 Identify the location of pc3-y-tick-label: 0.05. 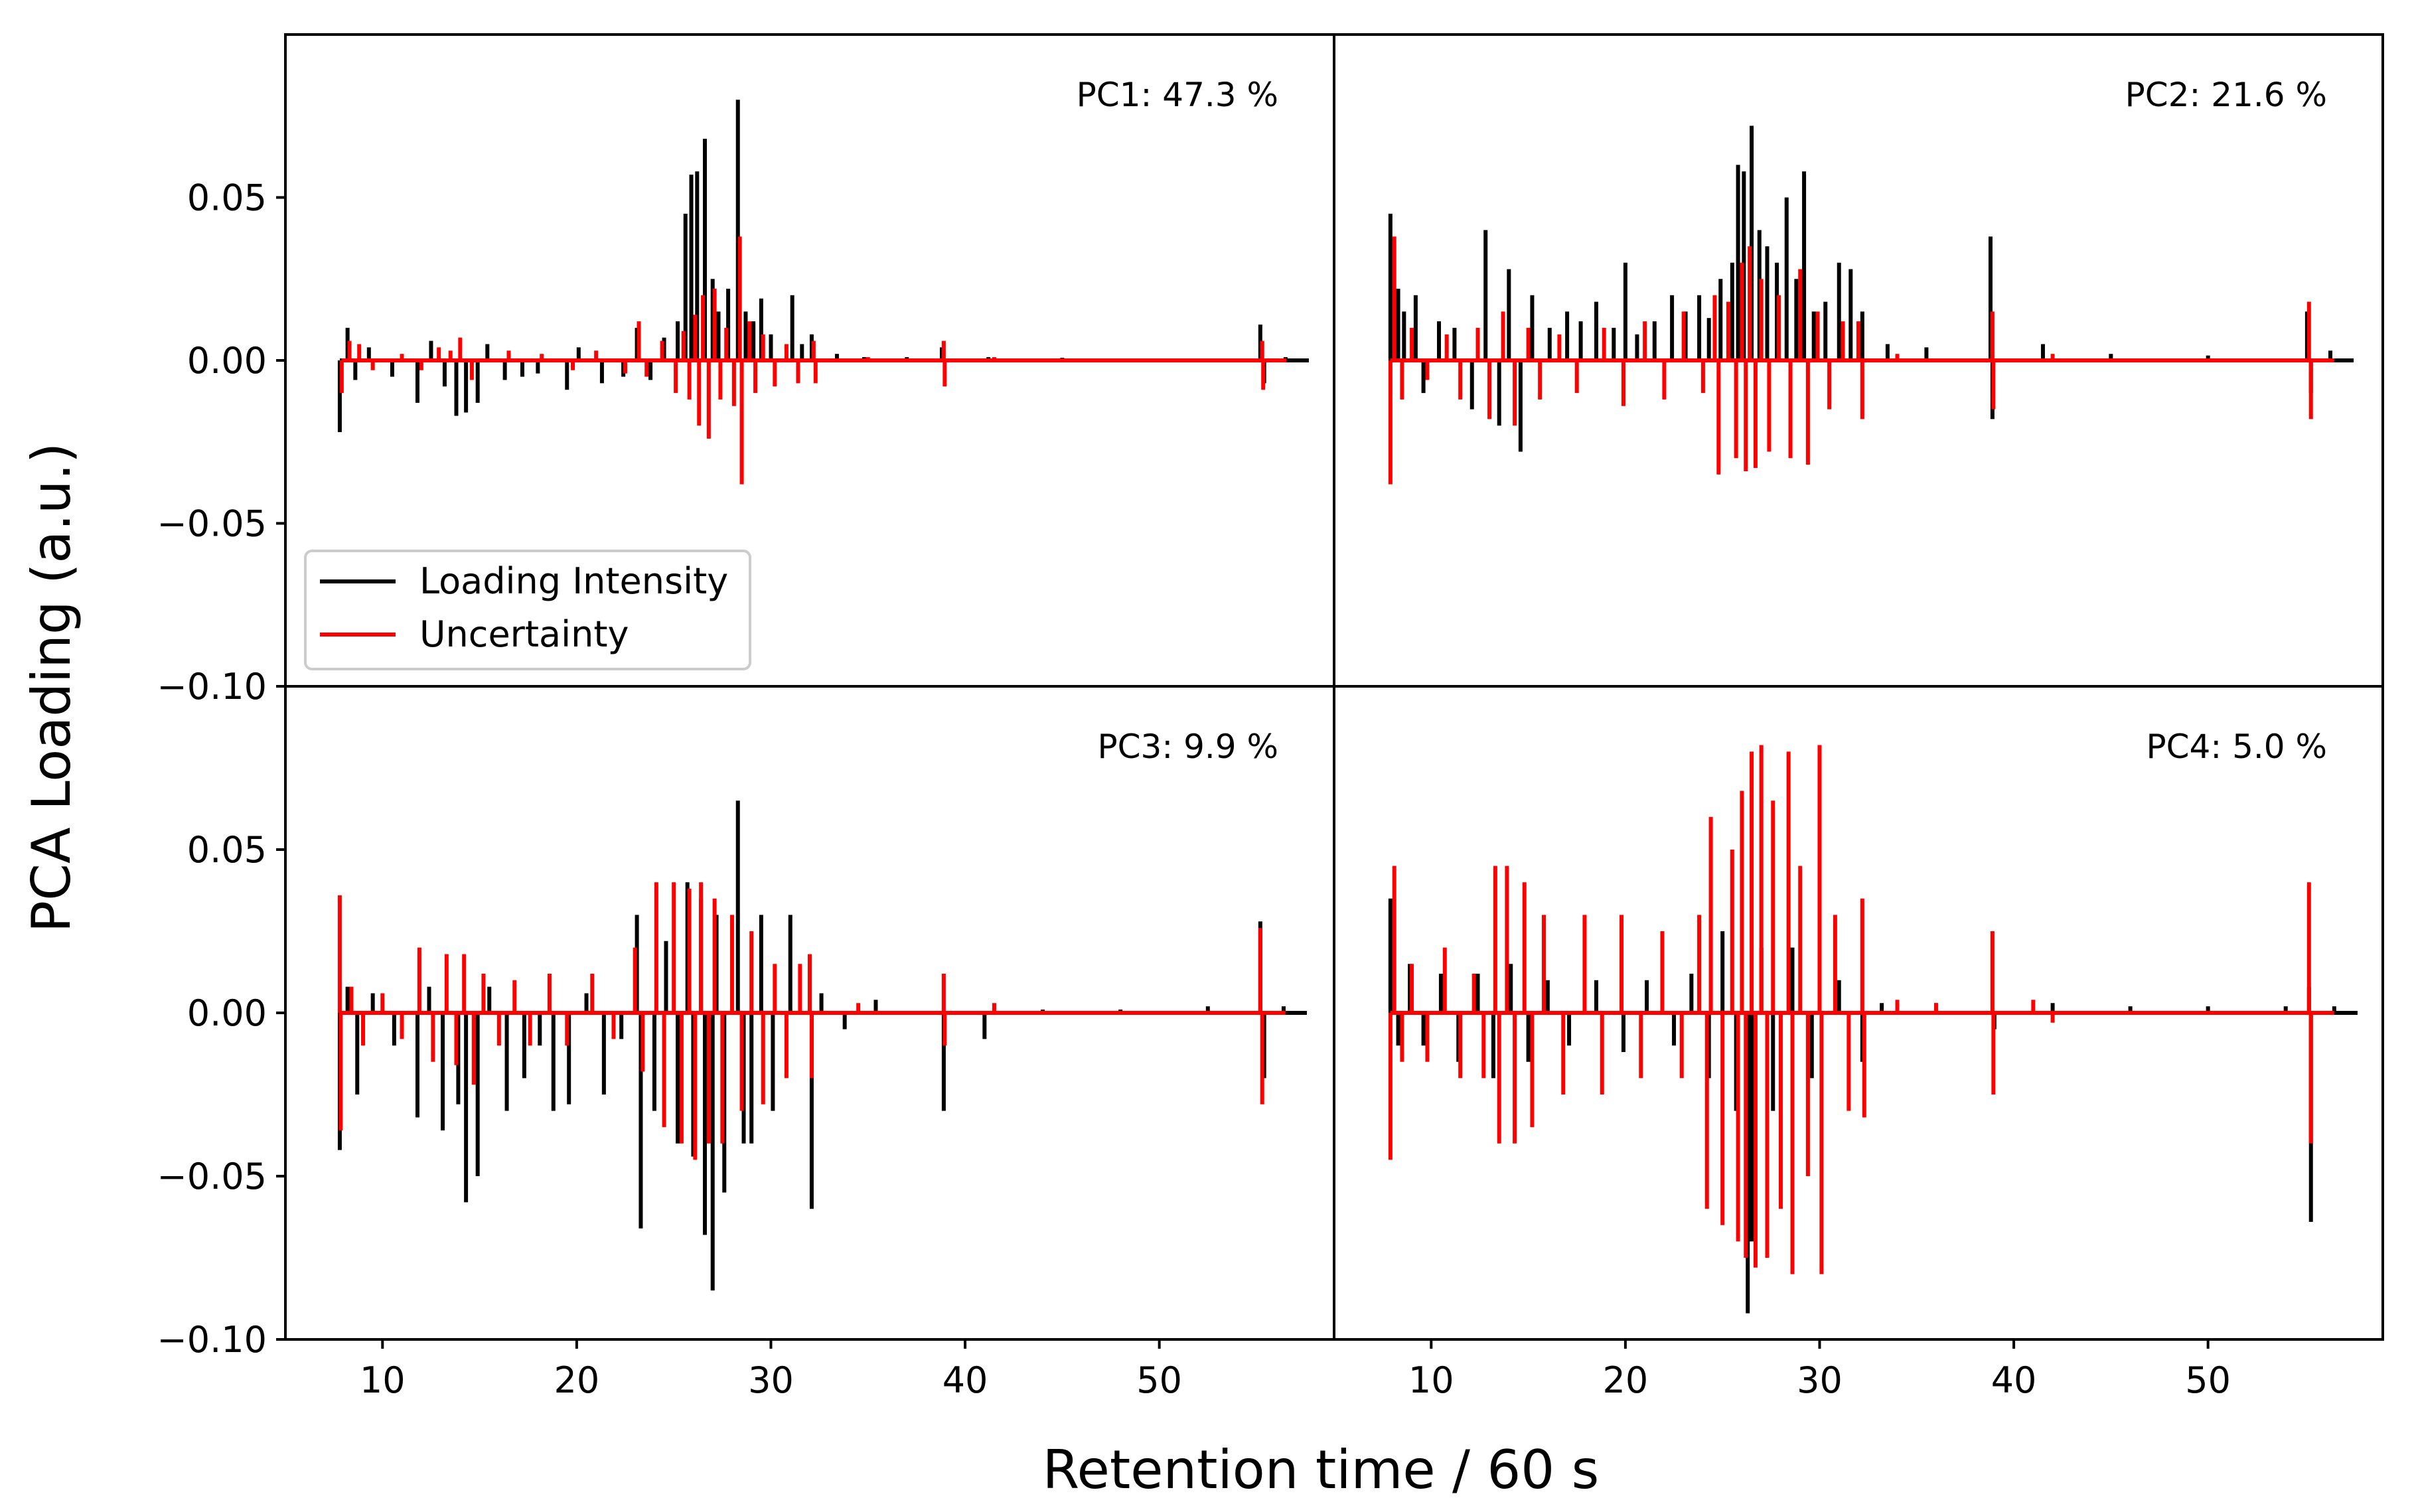
(227, 850).